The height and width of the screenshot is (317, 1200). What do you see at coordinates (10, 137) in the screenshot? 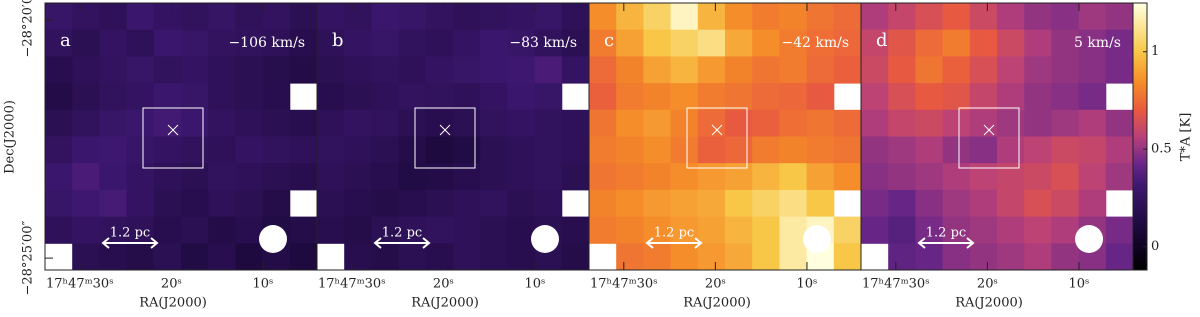
I see `y-axis-label: Dec(J2000)` at bounding box center [10, 137].